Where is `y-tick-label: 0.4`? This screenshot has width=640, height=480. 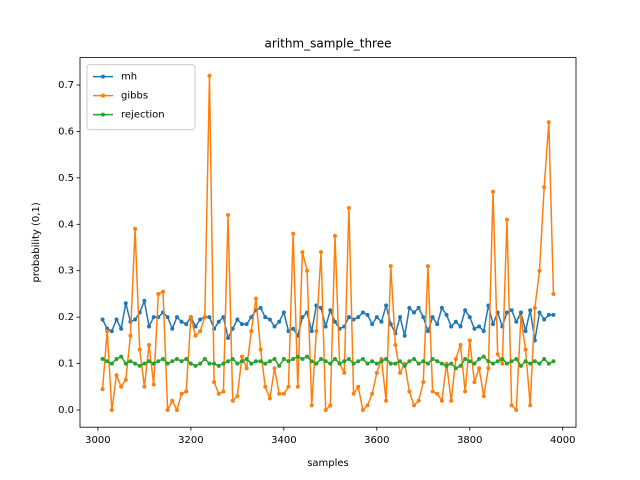 y-tick-label: 0.4 is located at coordinates (66, 224).